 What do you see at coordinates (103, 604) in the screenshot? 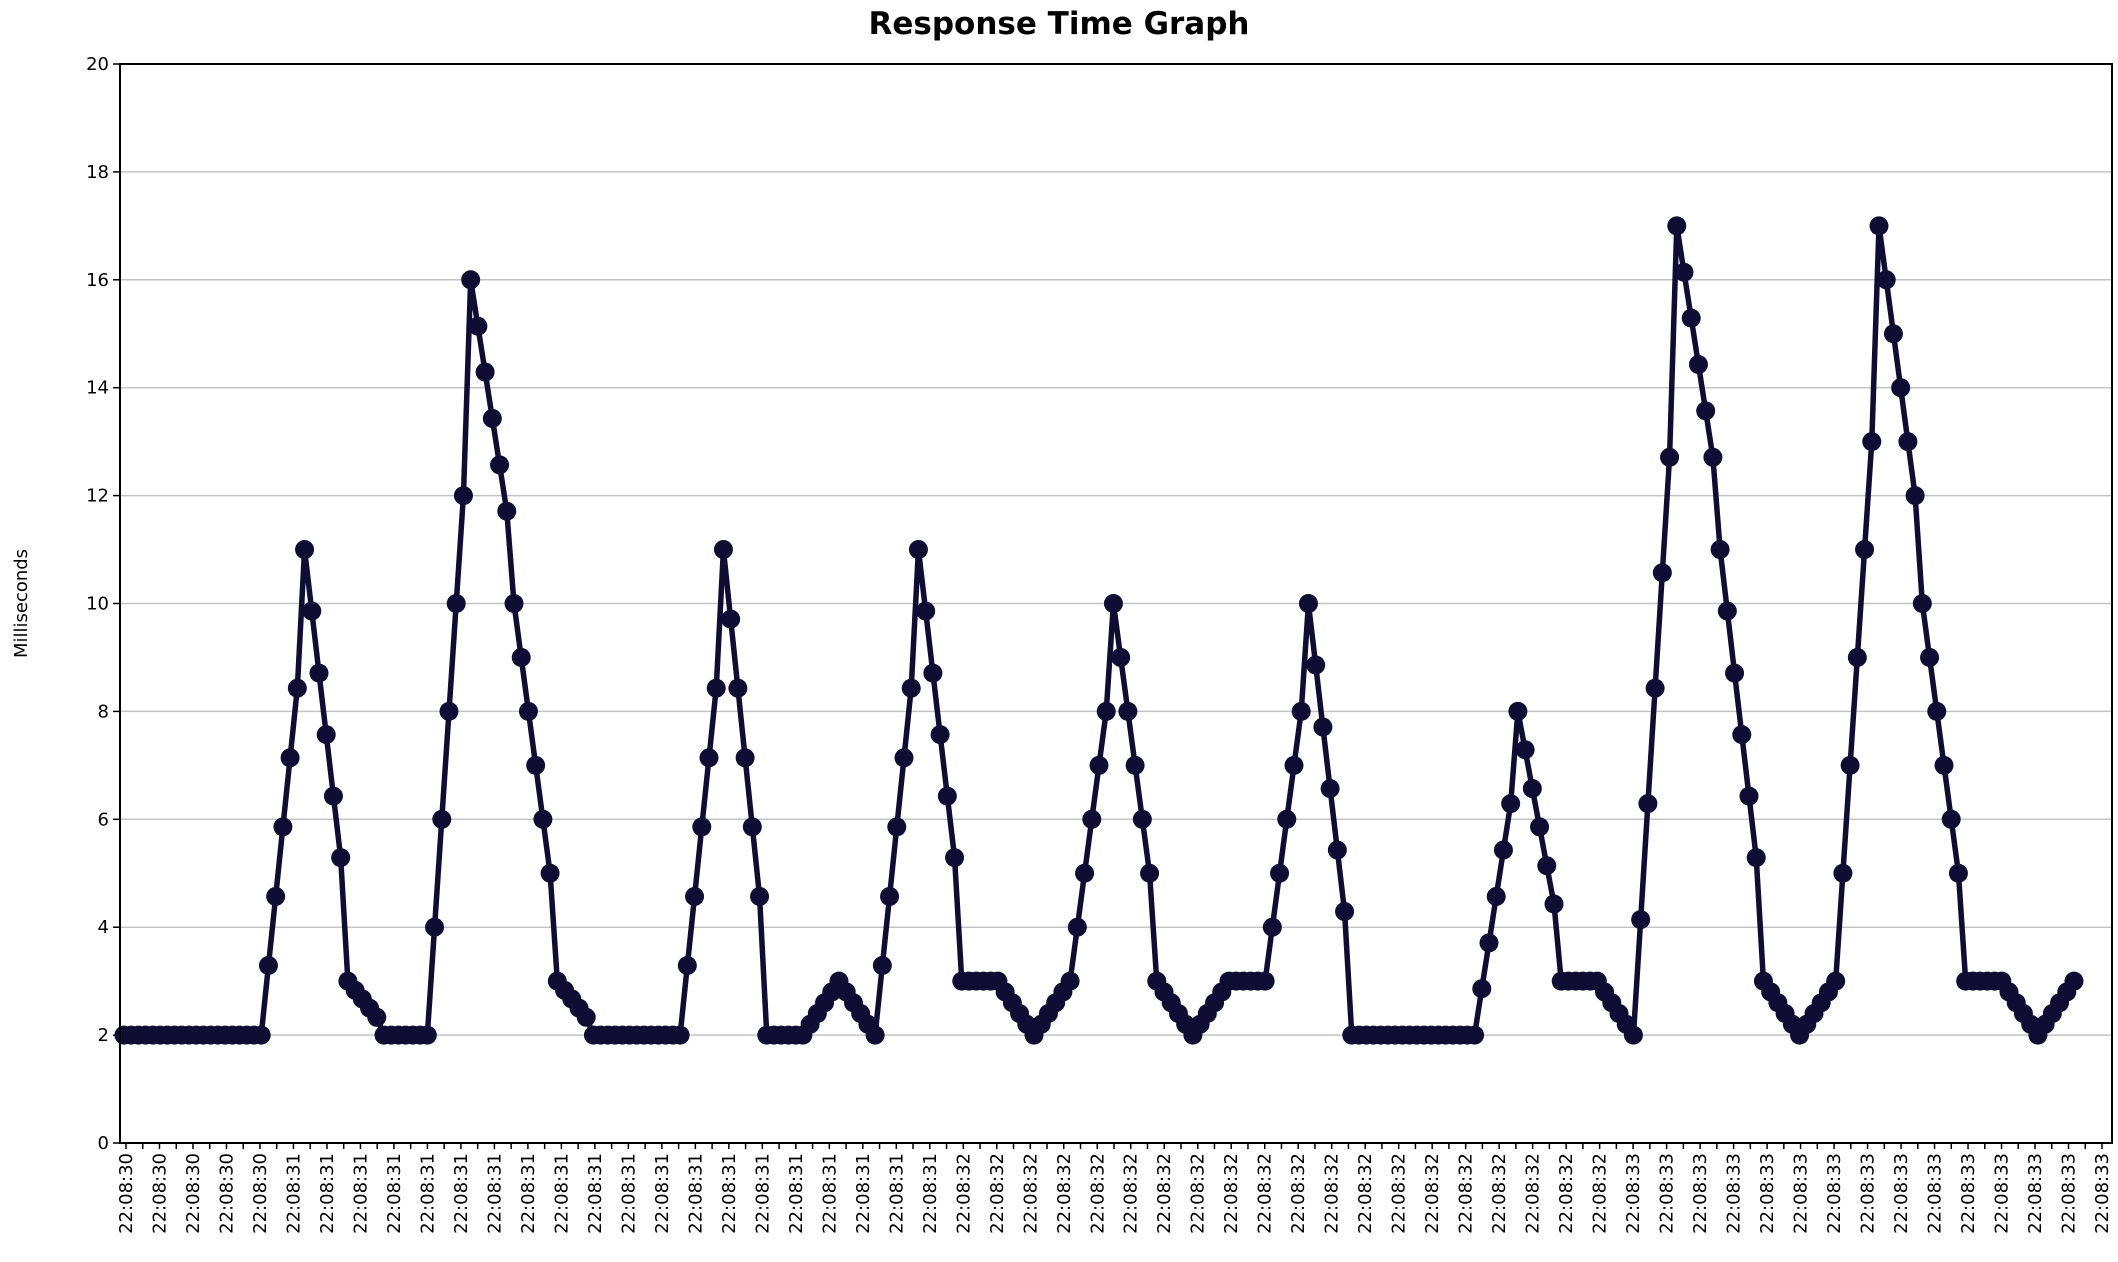
I see `y-axis-ticks: 0 2 4 6 8 10 12 14 16 18 20` at bounding box center [103, 604].